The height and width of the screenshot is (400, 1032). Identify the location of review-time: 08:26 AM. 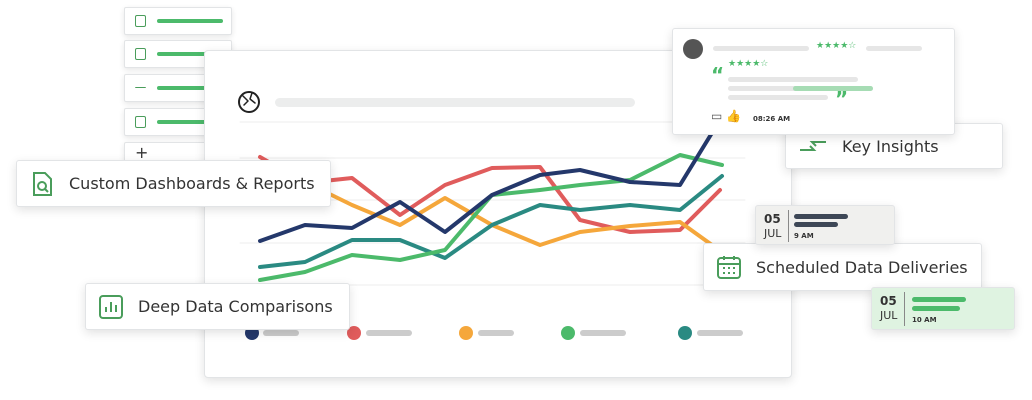
(772, 119).